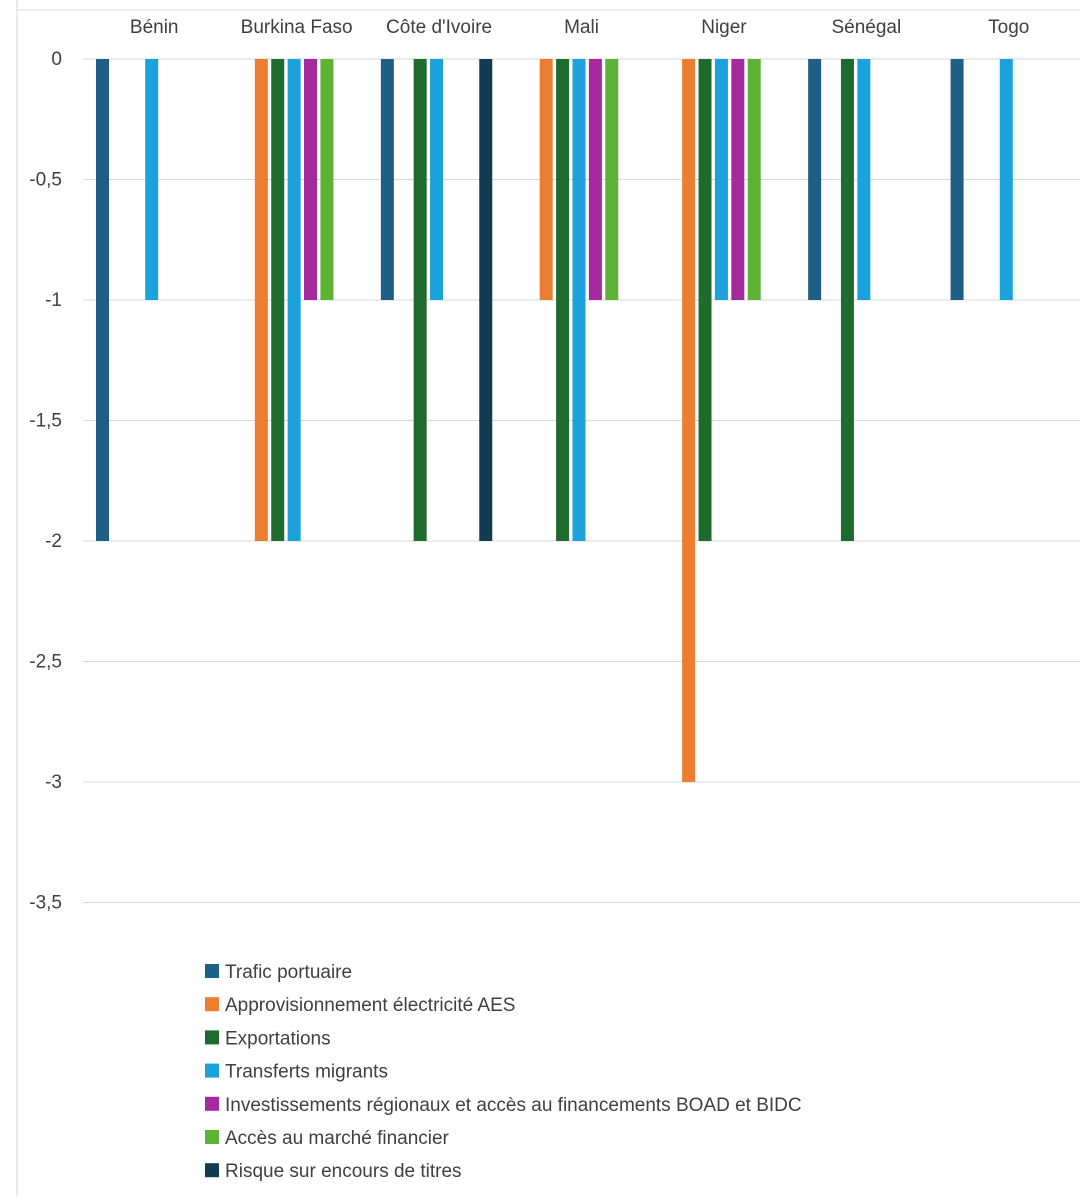 This screenshot has height=1201, width=1091. I want to click on category-label: Niger, so click(724, 27).